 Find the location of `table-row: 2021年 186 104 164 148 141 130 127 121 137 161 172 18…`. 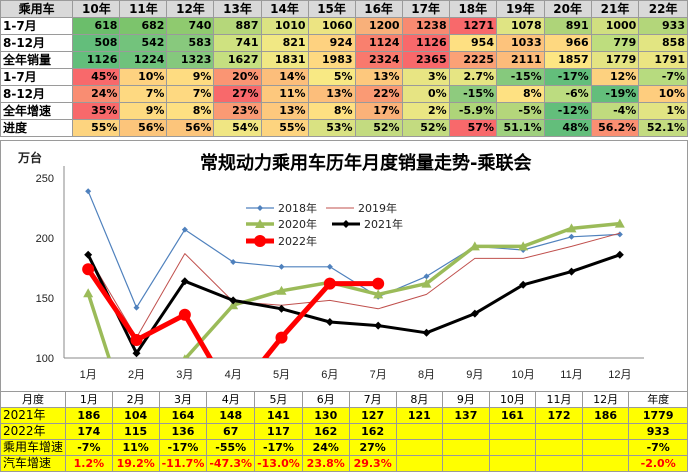

table-row: 2021年 186 104 164 148 141 130 127 121 137 161 172 18… is located at coordinates (344, 415).